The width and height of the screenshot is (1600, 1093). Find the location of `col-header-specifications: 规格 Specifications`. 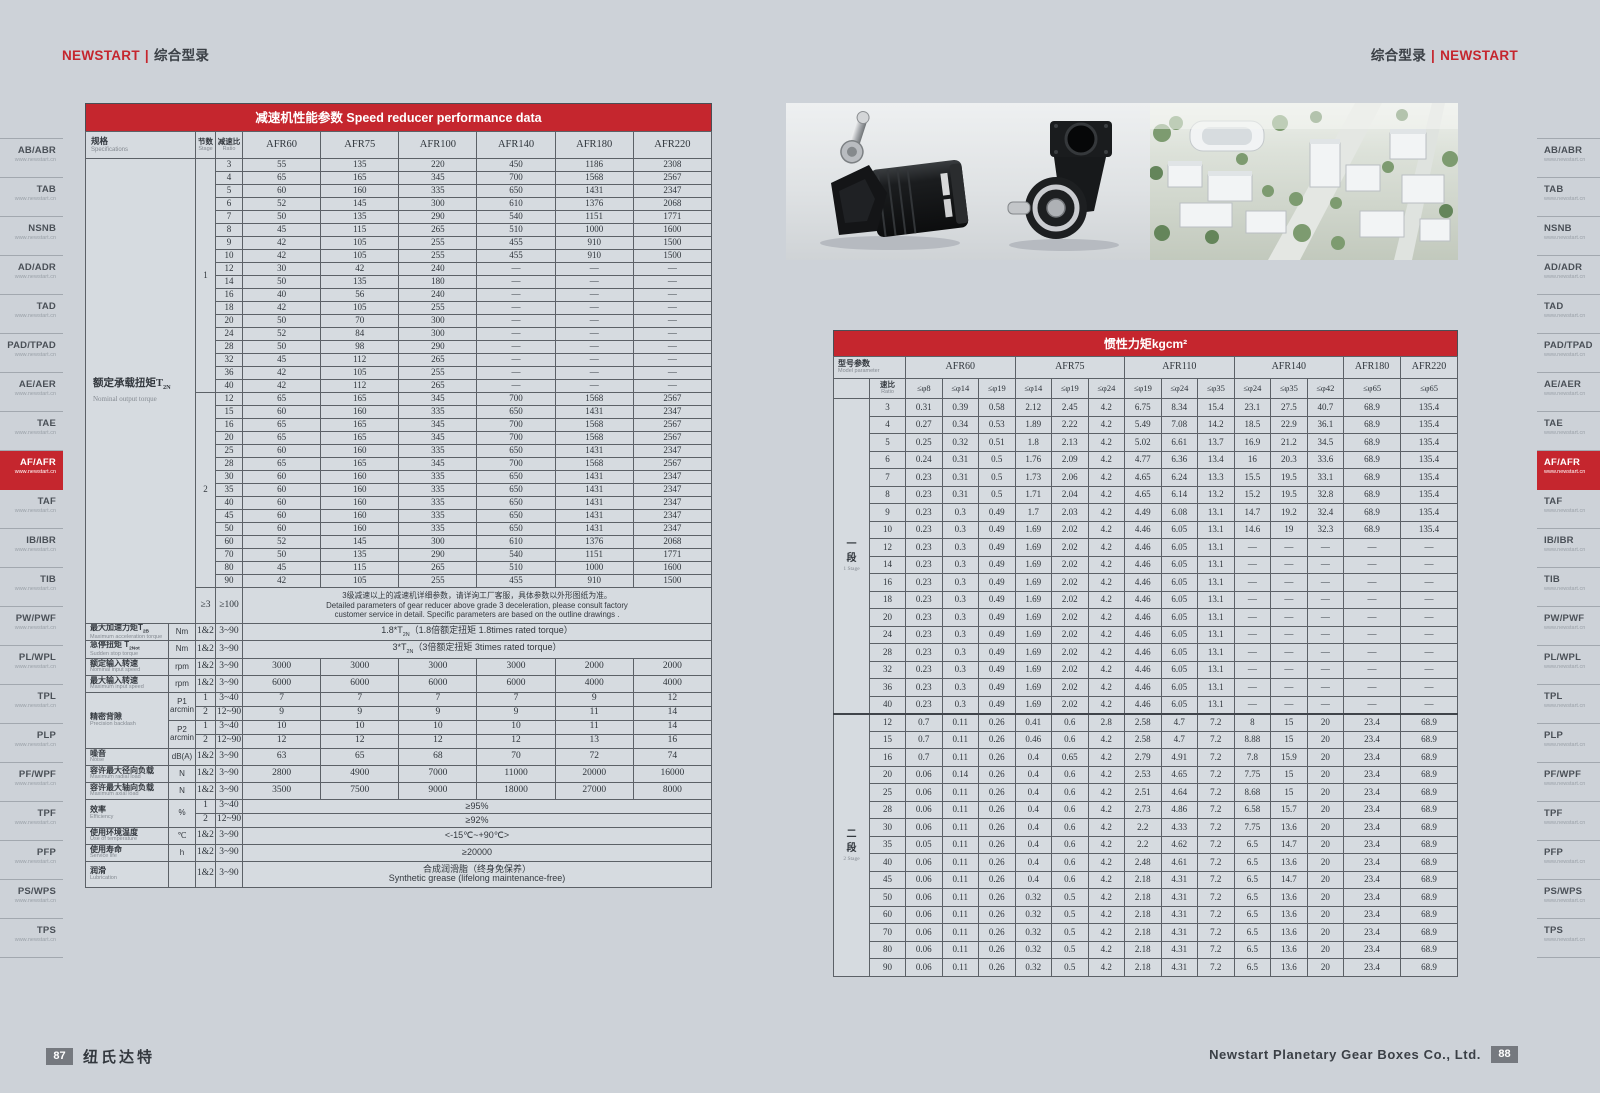

col-header-specifications: 规格 Specifications is located at coordinates (140, 145).